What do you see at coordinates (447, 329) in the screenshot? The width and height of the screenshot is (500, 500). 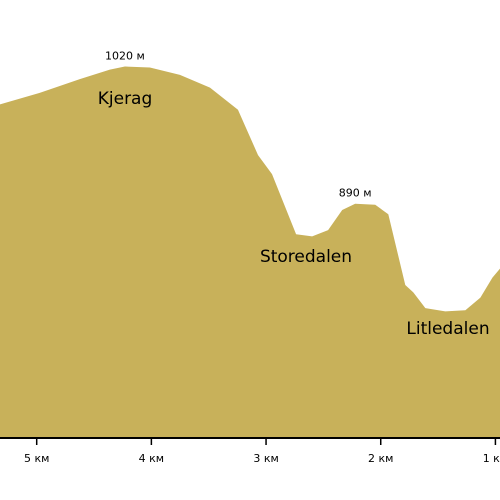 I see `region-label: Litledalen` at bounding box center [447, 329].